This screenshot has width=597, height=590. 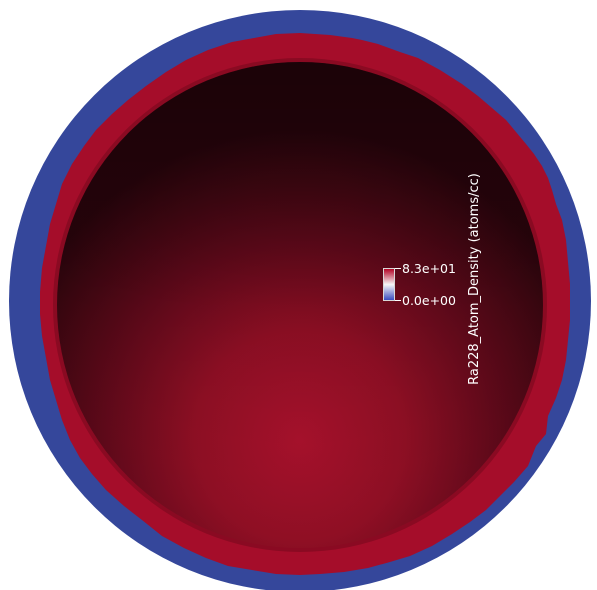 I want to click on legend-title-text: Ra228_Atom_Density (atoms/cc), so click(x=474, y=279).